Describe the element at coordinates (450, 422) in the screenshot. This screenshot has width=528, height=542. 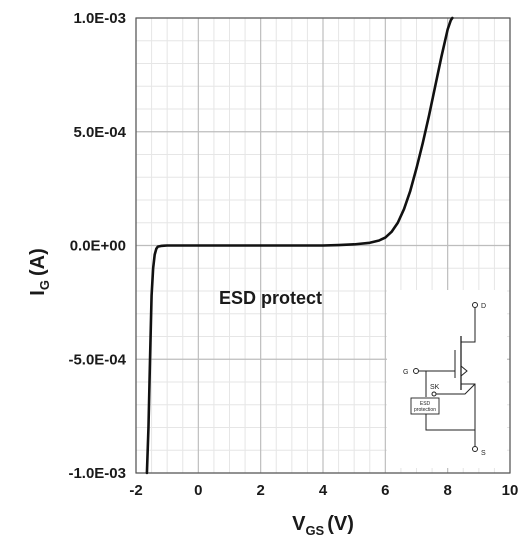
I see `esd-bottom-wire` at that location.